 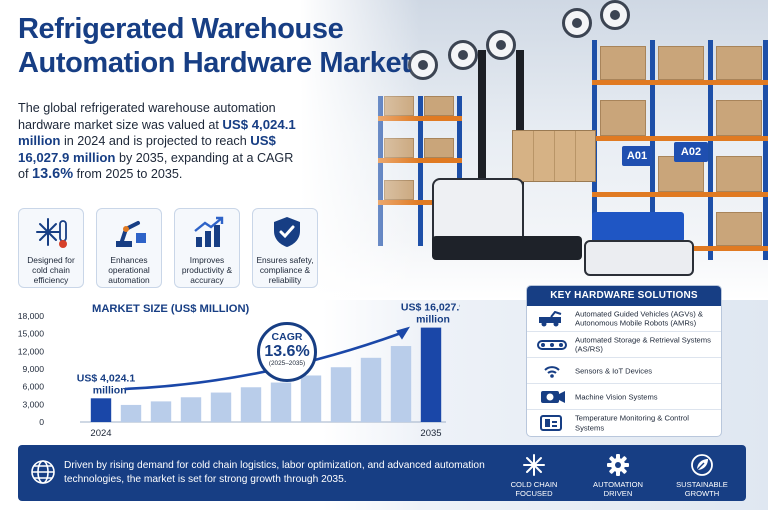 What do you see at coordinates (614, 370) in the screenshot?
I see `solution-label: Sensors & IoT Devices` at bounding box center [614, 370].